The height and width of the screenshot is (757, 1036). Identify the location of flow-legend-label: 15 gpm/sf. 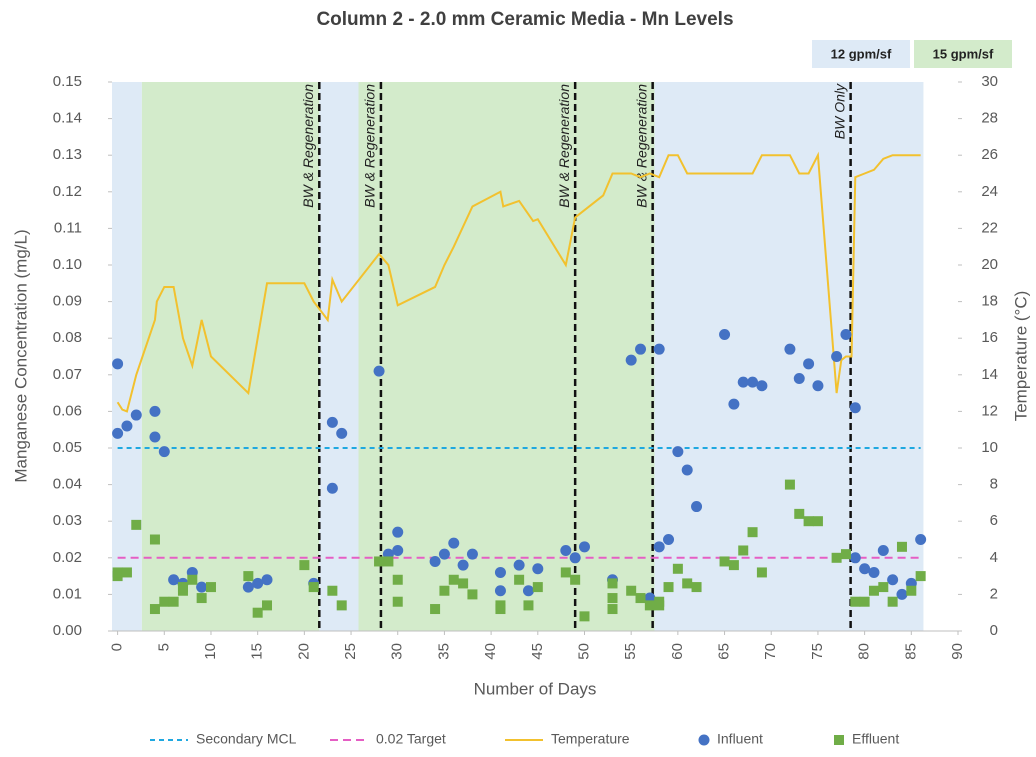
(963, 53).